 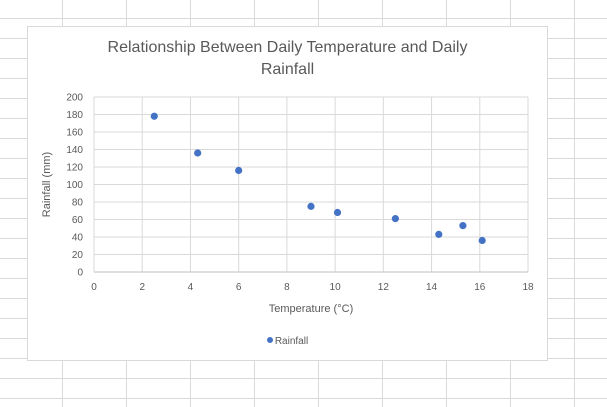 What do you see at coordinates (74, 133) in the screenshot?
I see `y-tick-label: 160` at bounding box center [74, 133].